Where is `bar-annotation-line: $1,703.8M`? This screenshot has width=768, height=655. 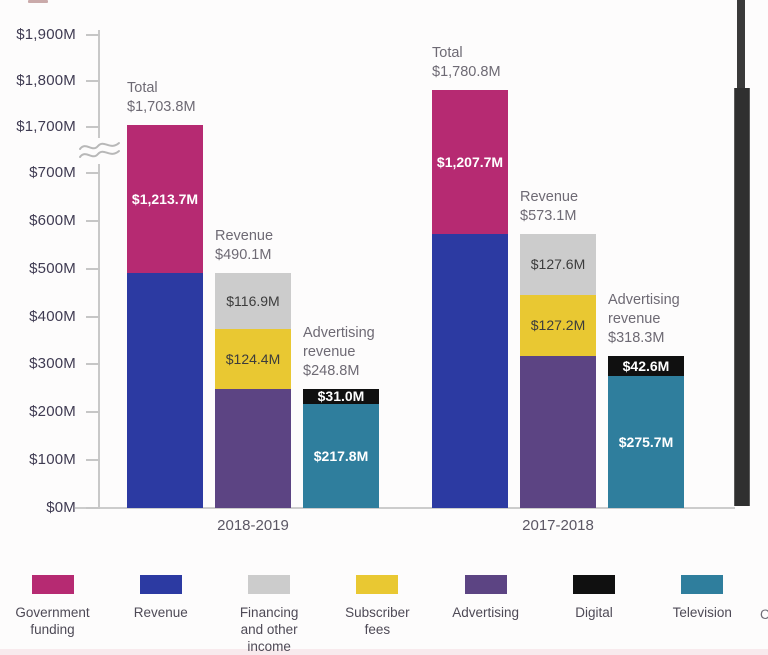
bar-annotation-line: $1,703.8M is located at coordinates (161, 107).